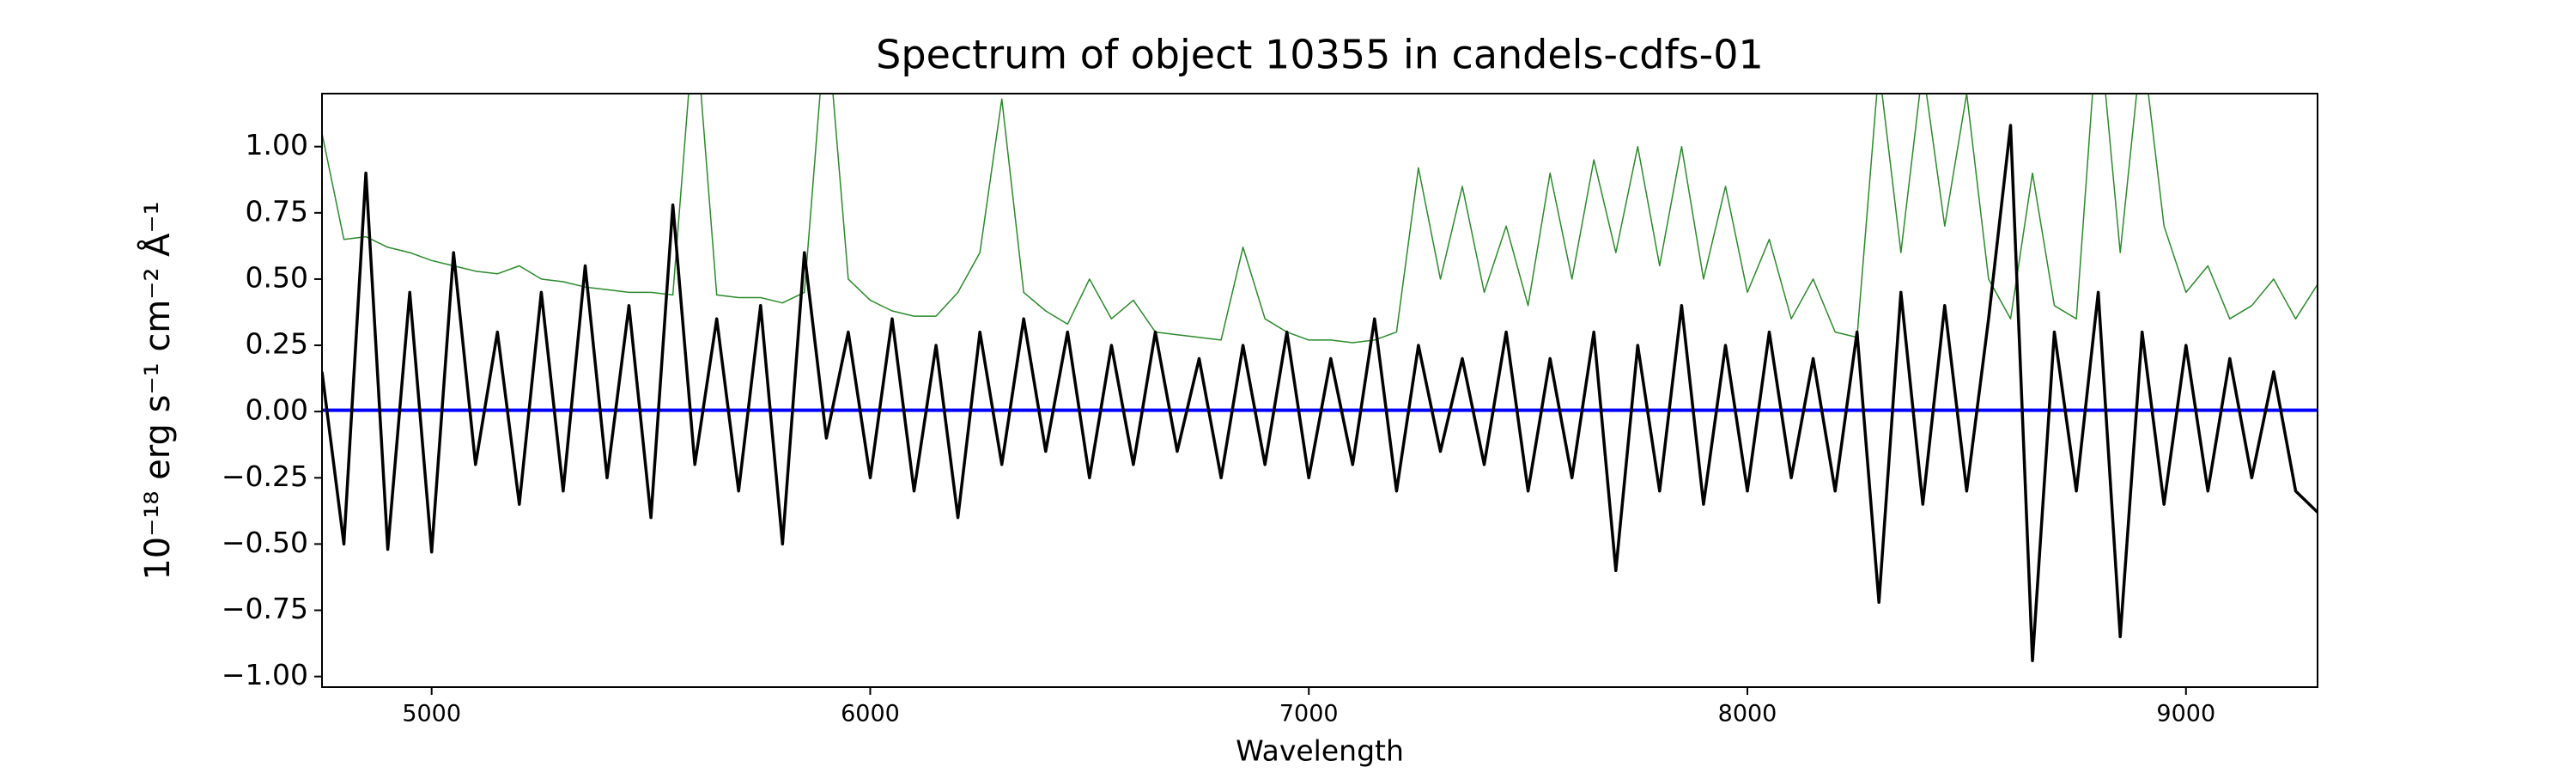 This screenshot has width=2576, height=773. Describe the element at coordinates (265, 476) in the screenshot. I see `y-tick-label: −0.25` at that location.